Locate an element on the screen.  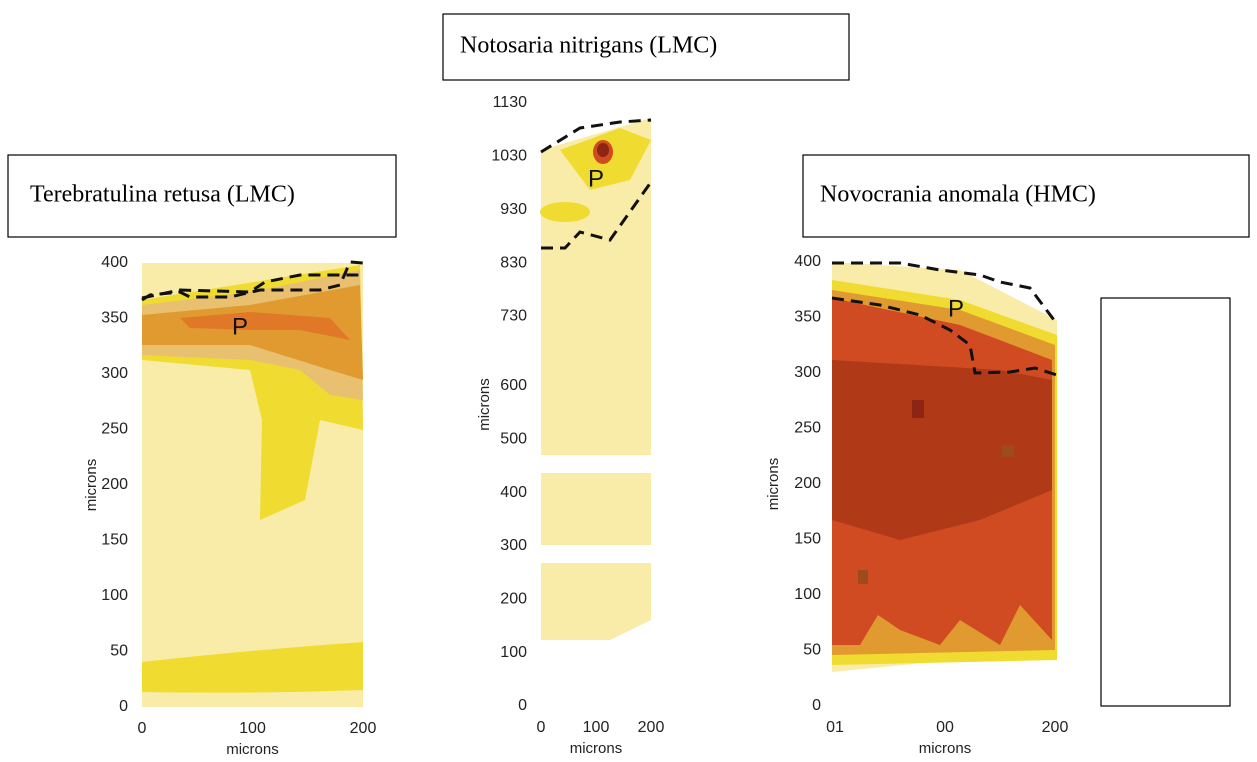
chart-title: Notosaria nitrigans (LMC) is located at coordinates (588, 46).